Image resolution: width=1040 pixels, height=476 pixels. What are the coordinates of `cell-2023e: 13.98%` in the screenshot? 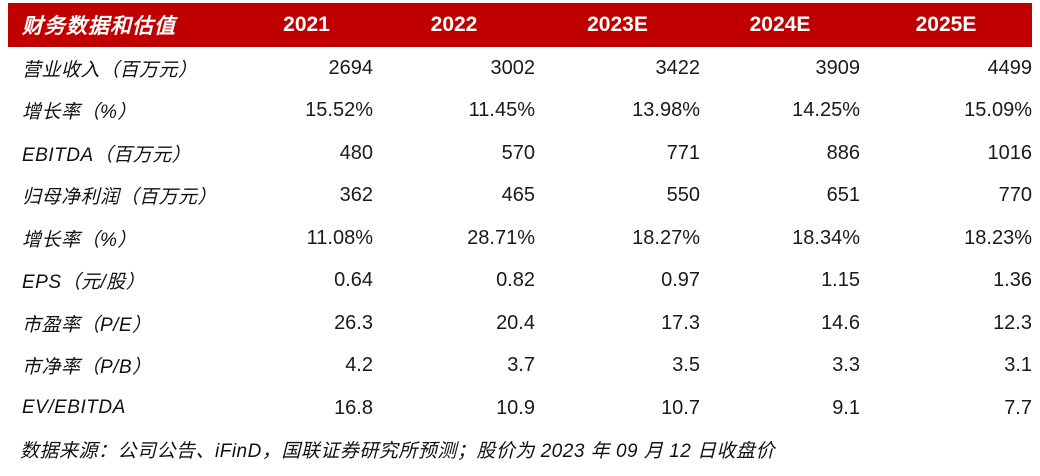 It's located at (666, 110).